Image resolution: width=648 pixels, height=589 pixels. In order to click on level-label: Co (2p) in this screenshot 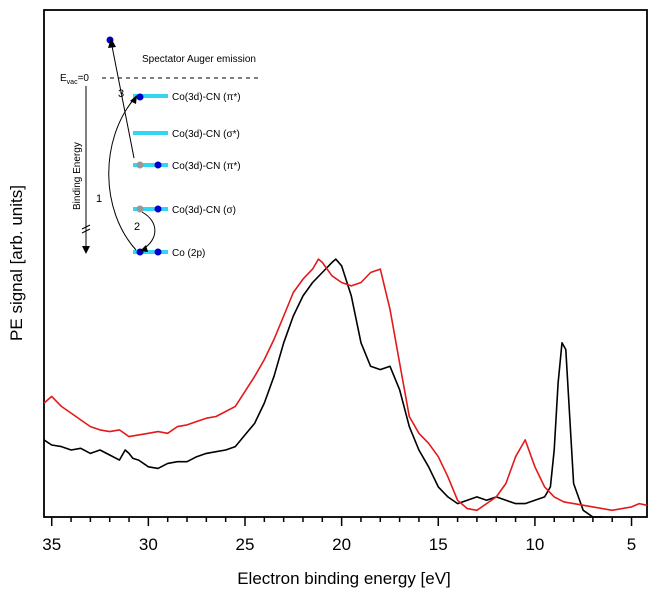, I will do `click(188, 253)`.